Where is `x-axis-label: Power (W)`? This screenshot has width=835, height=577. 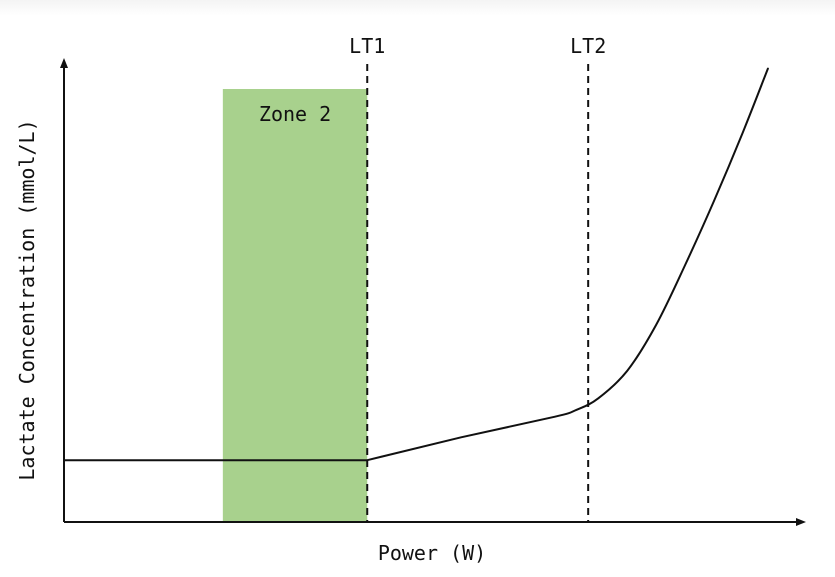
x-axis-label: Power (W) is located at coordinates (432, 553).